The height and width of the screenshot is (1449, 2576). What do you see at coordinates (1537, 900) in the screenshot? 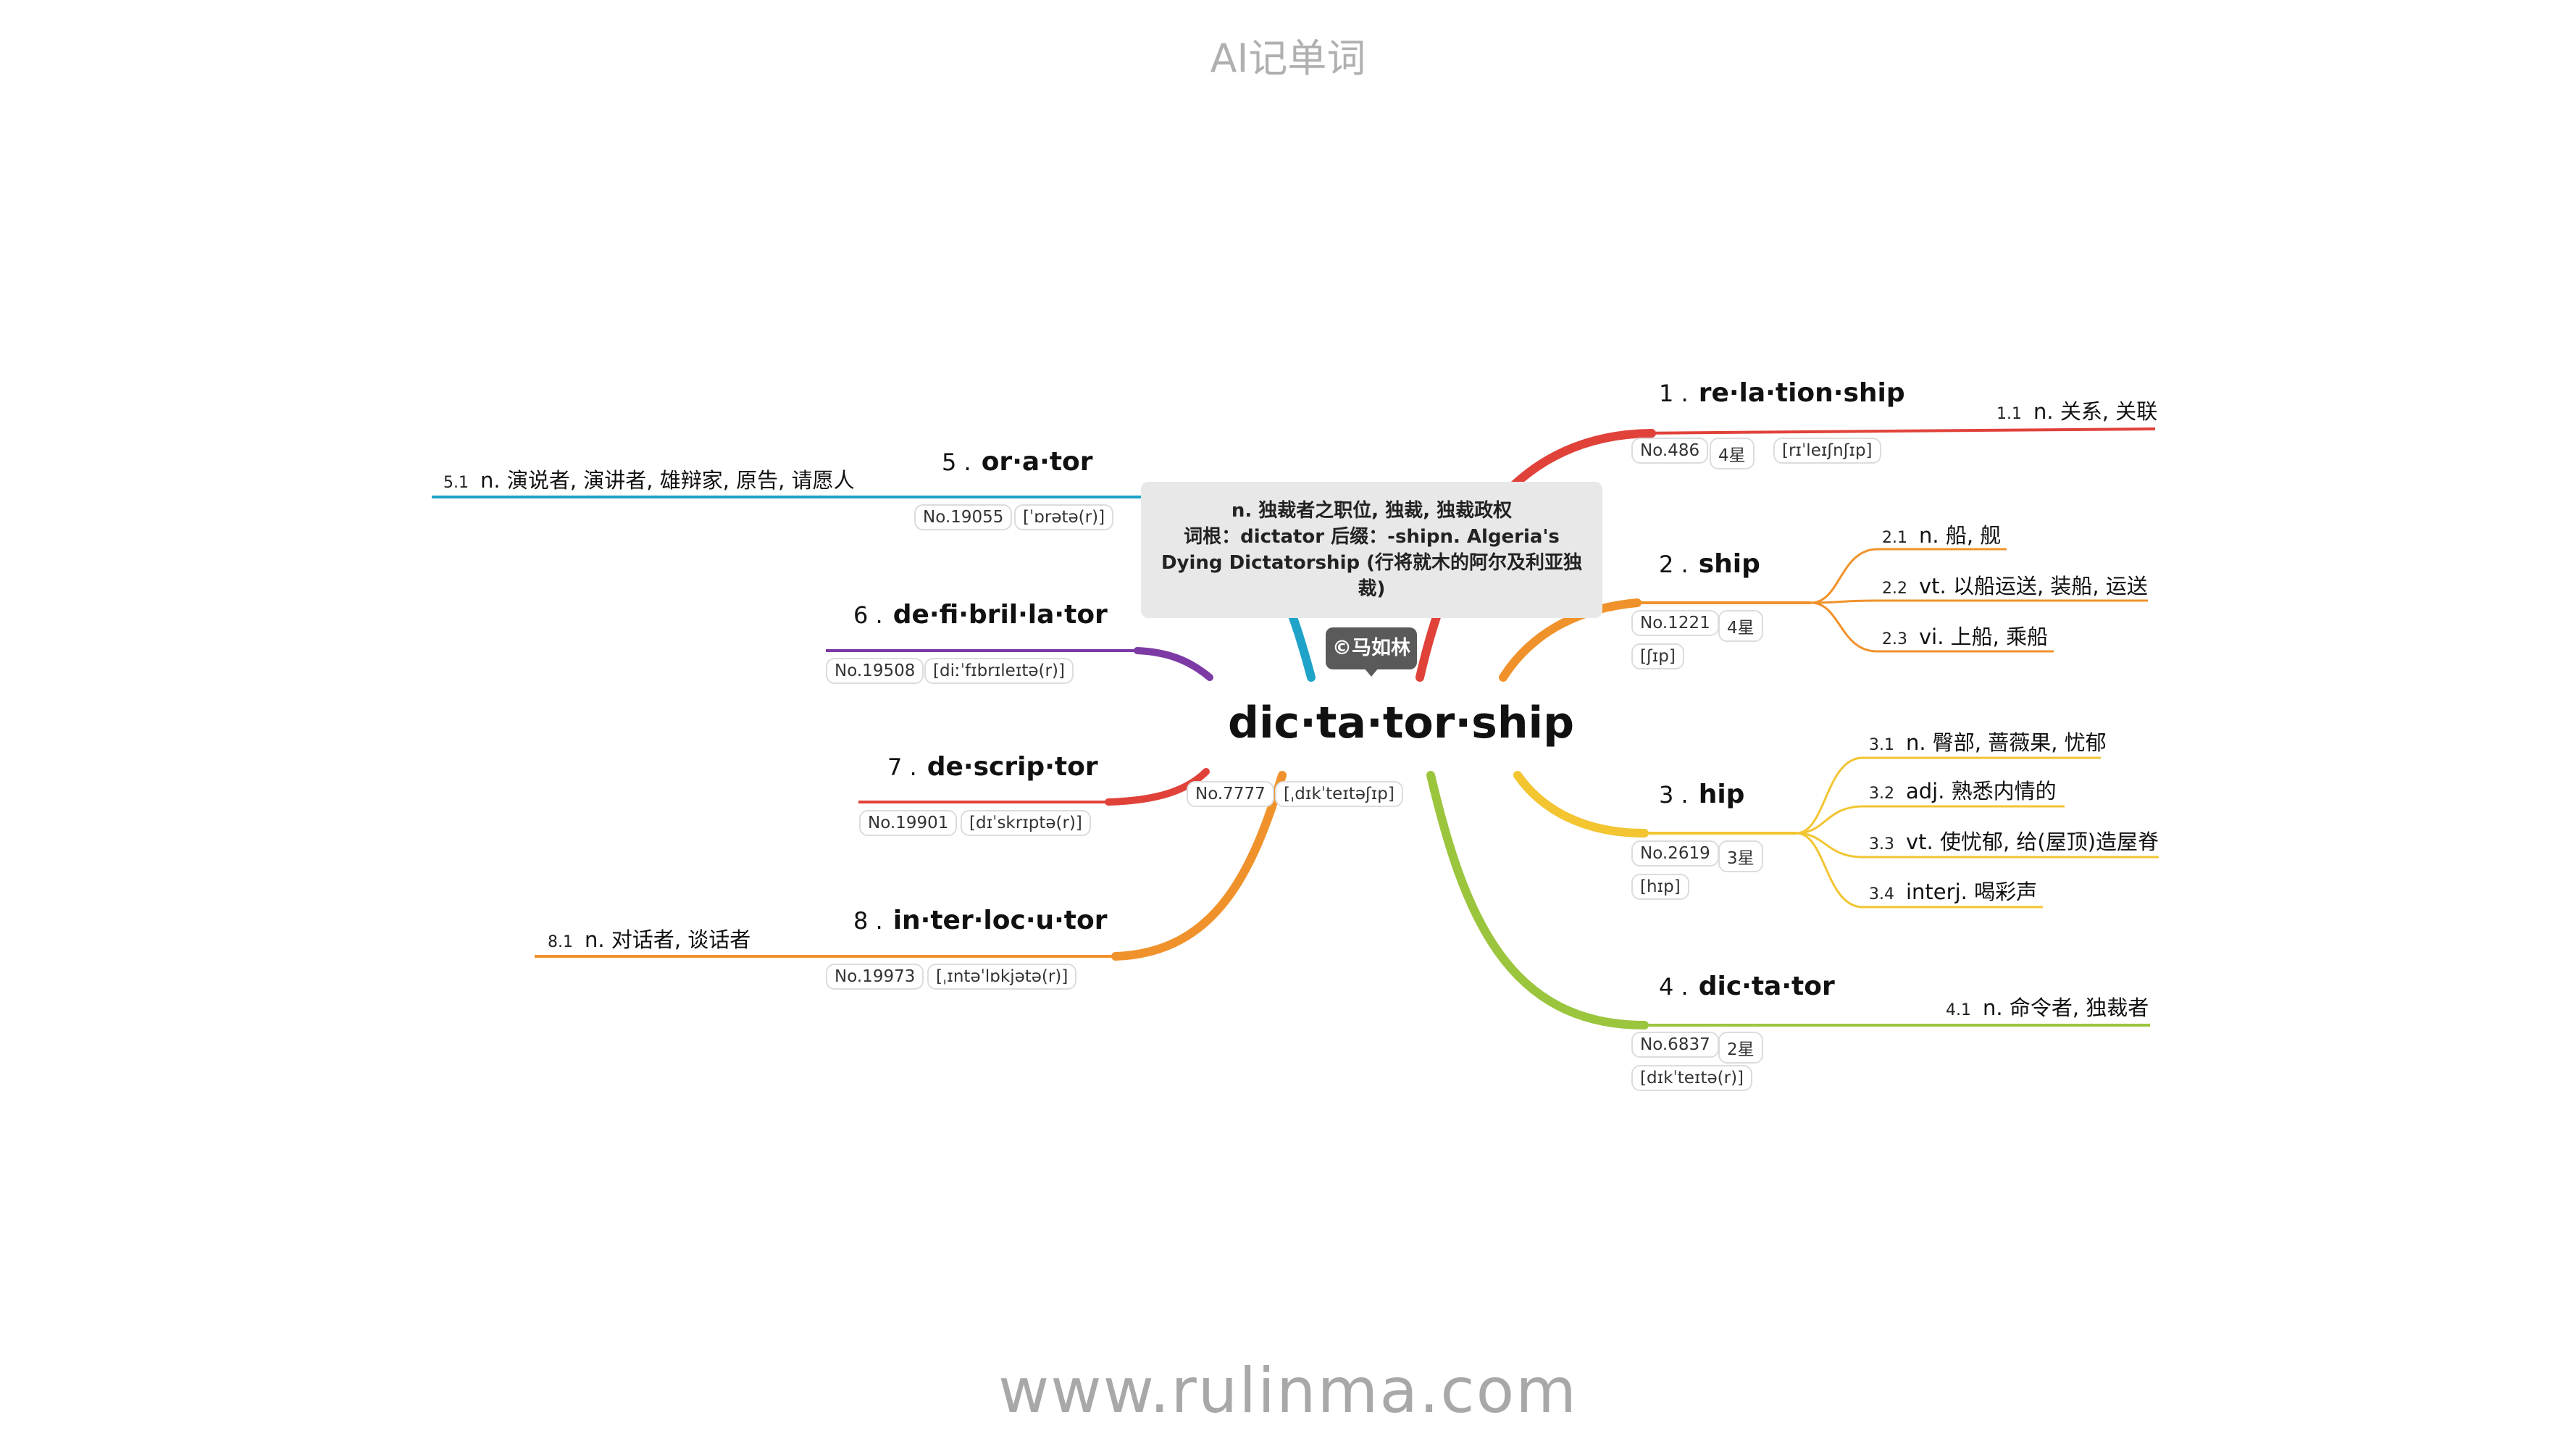
I see `connector-b4` at bounding box center [1537, 900].